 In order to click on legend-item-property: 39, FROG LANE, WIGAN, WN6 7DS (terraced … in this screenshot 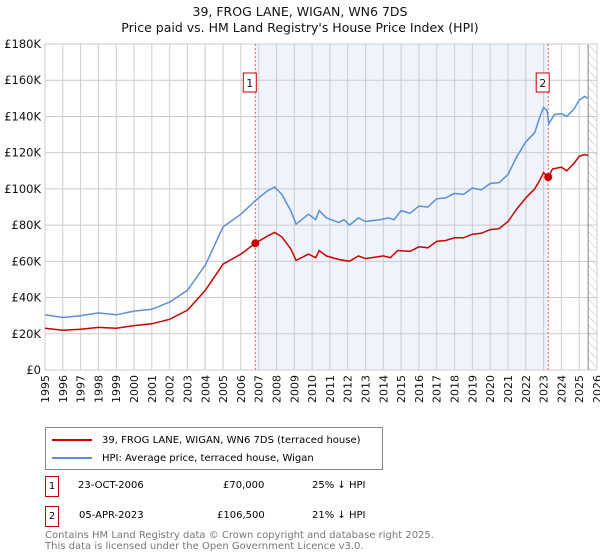, I will do `click(206, 440)`.